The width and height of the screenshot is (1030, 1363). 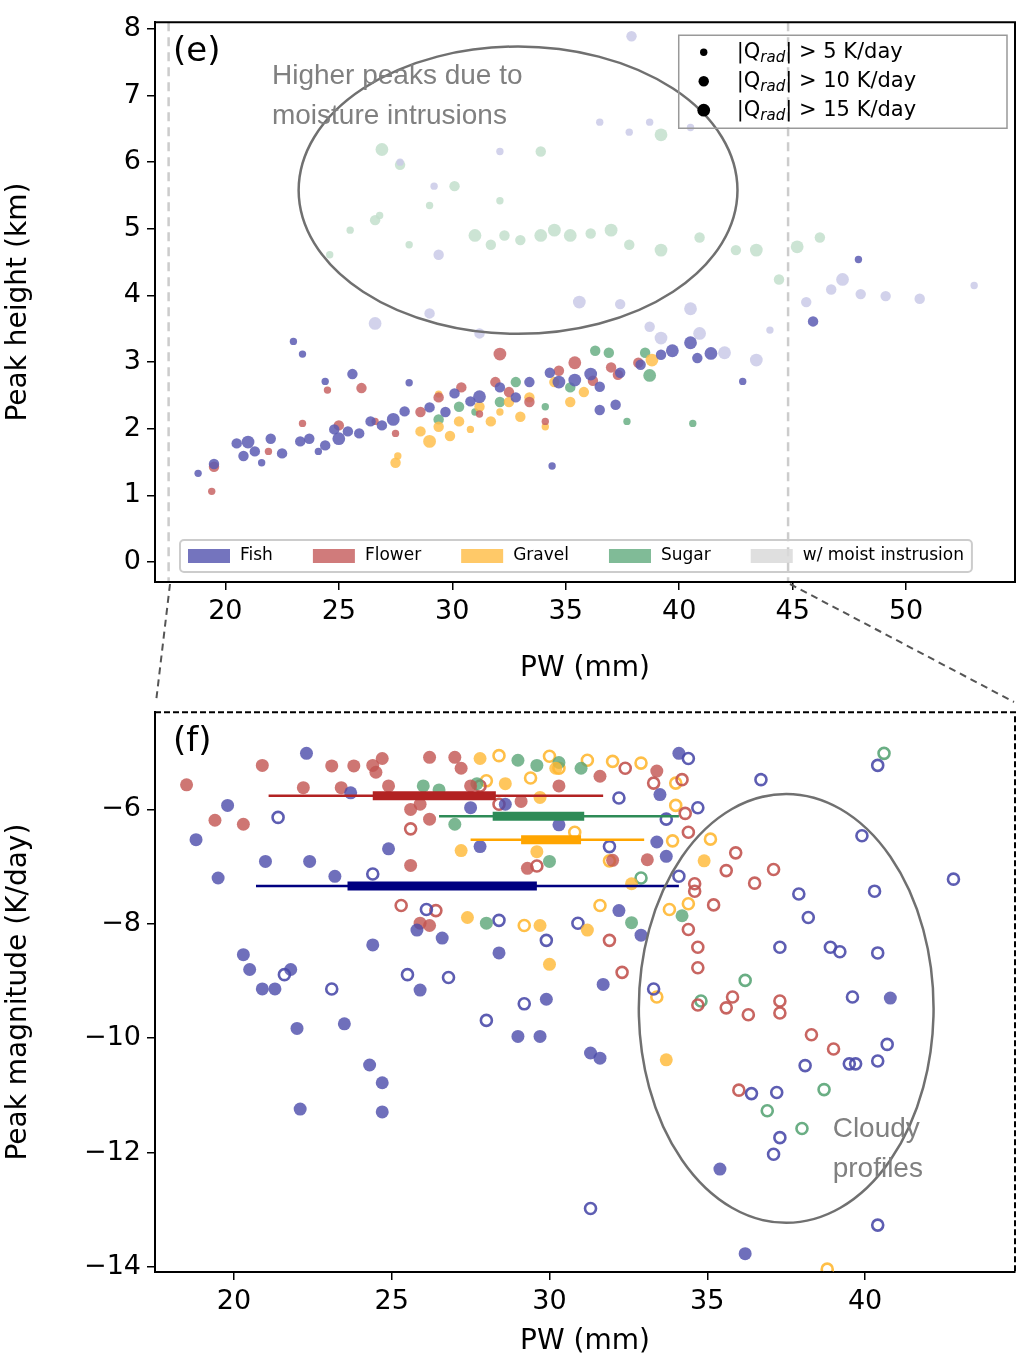 What do you see at coordinates (132, 160) in the screenshot?
I see `y-tick-label: 6` at bounding box center [132, 160].